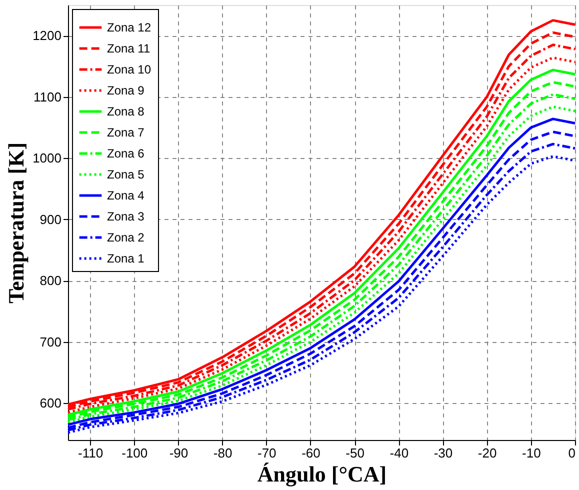 This screenshot has height=490, width=579. Describe the element at coordinates (322, 474) in the screenshot. I see `x-axis-title: Ángulo [°CA]` at that location.